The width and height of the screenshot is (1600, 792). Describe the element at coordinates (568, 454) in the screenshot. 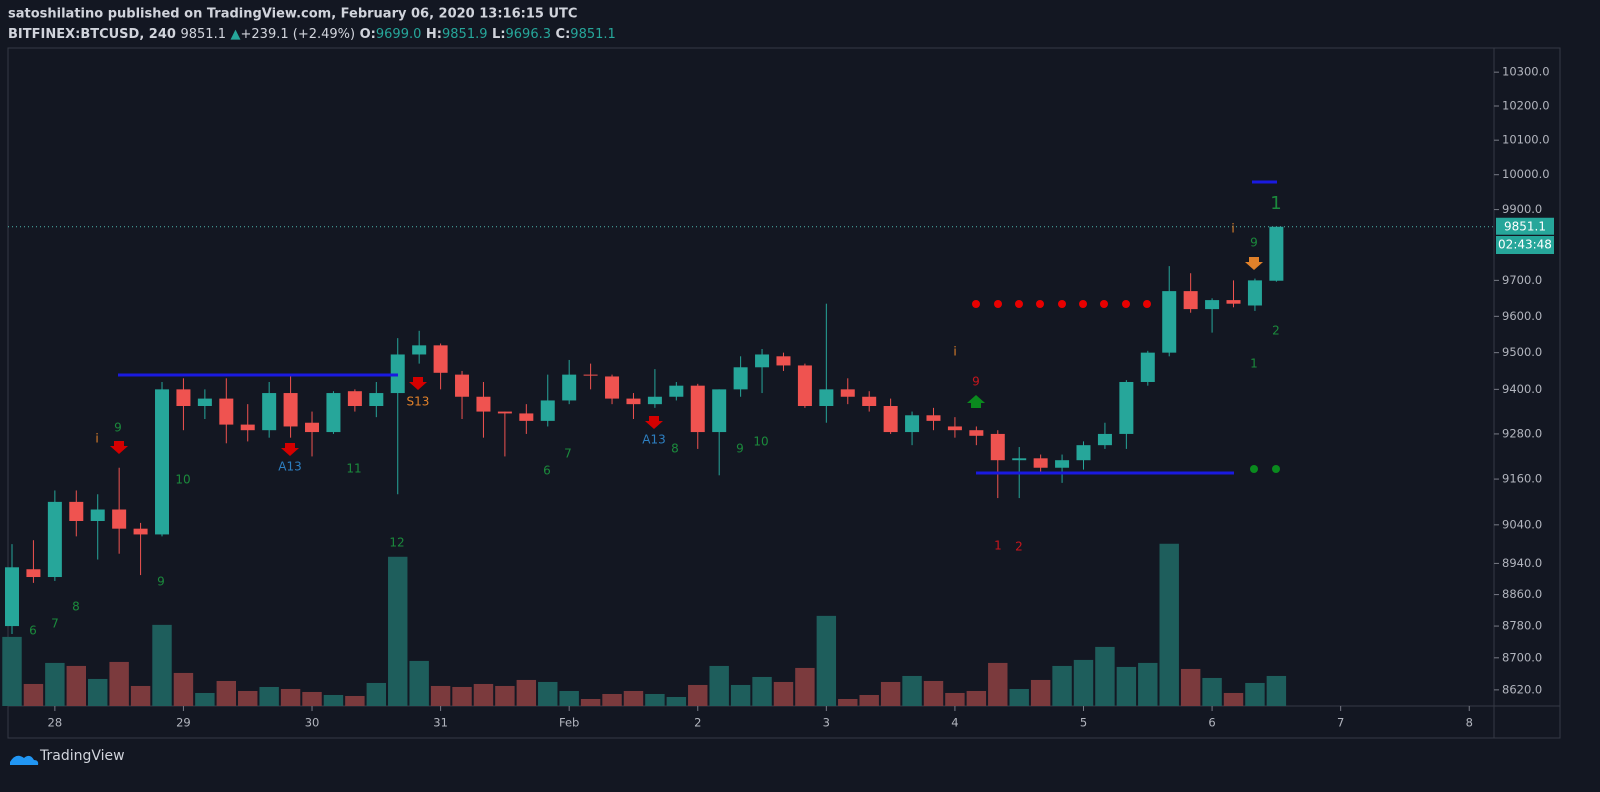

I see `annotation: 7` at that location.